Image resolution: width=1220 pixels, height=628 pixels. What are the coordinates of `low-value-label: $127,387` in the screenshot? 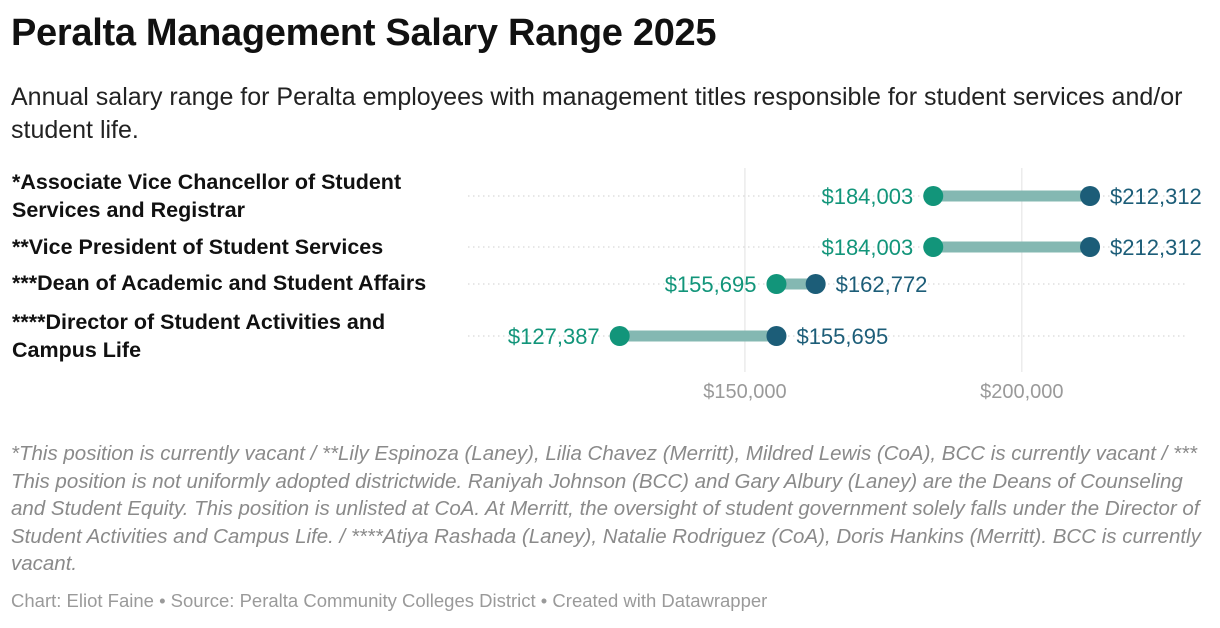 It's located at (554, 336).